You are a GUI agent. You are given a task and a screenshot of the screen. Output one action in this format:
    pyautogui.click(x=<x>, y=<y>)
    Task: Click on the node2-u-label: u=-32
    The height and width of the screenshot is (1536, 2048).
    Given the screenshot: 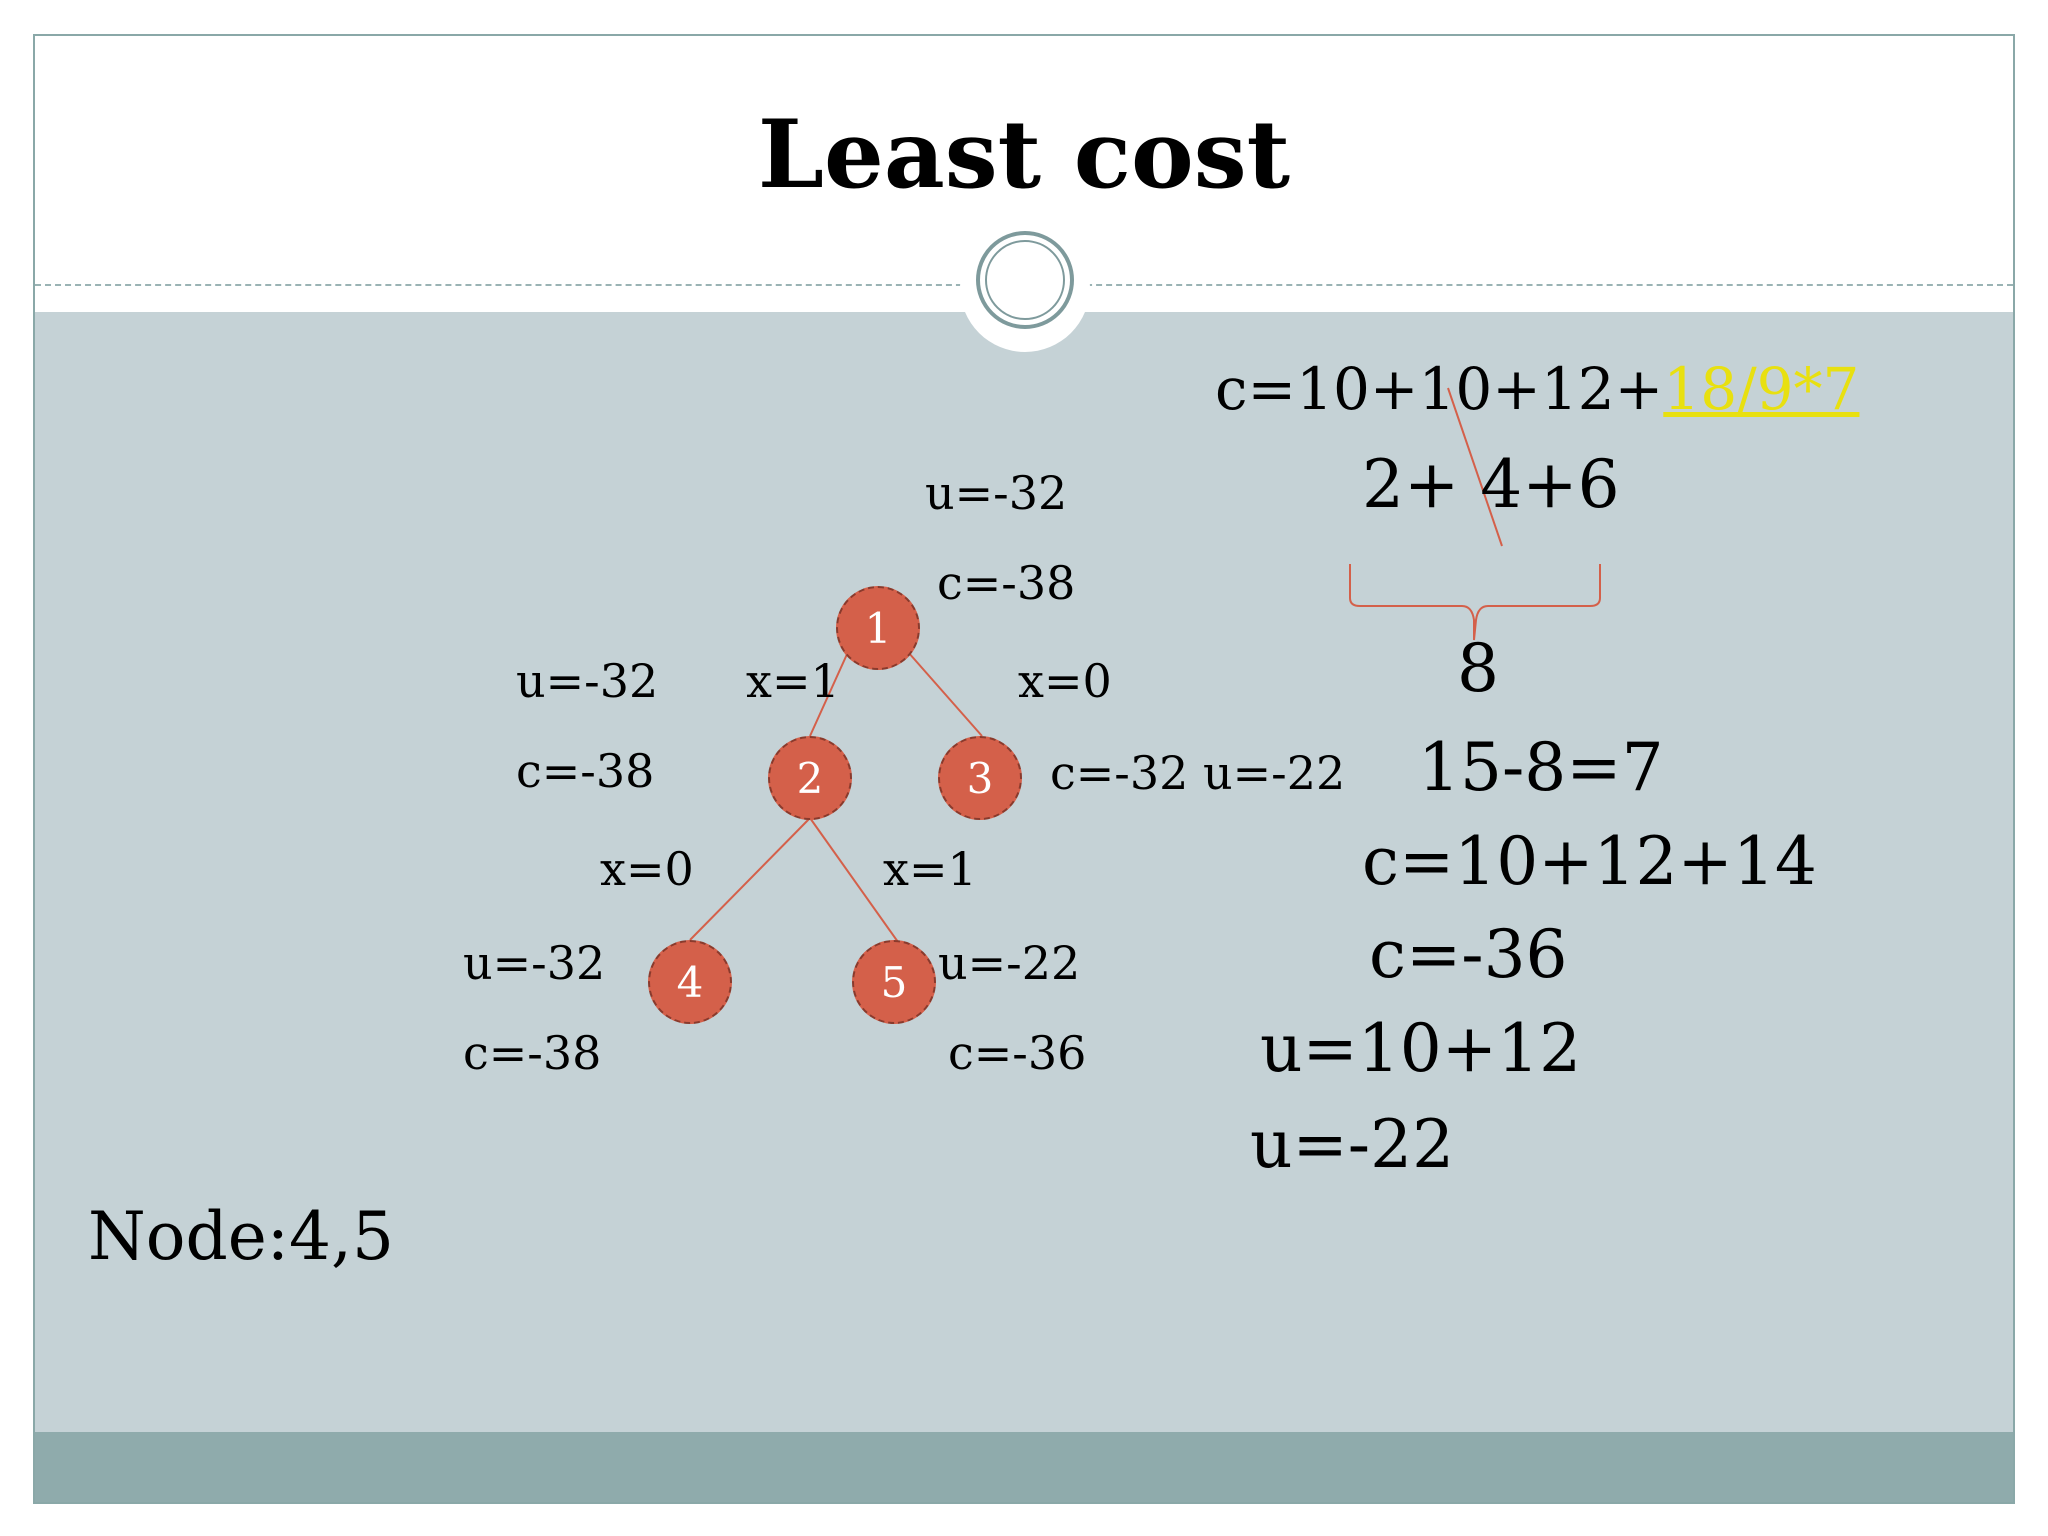 What is the action you would take?
    pyautogui.click(x=587, y=681)
    